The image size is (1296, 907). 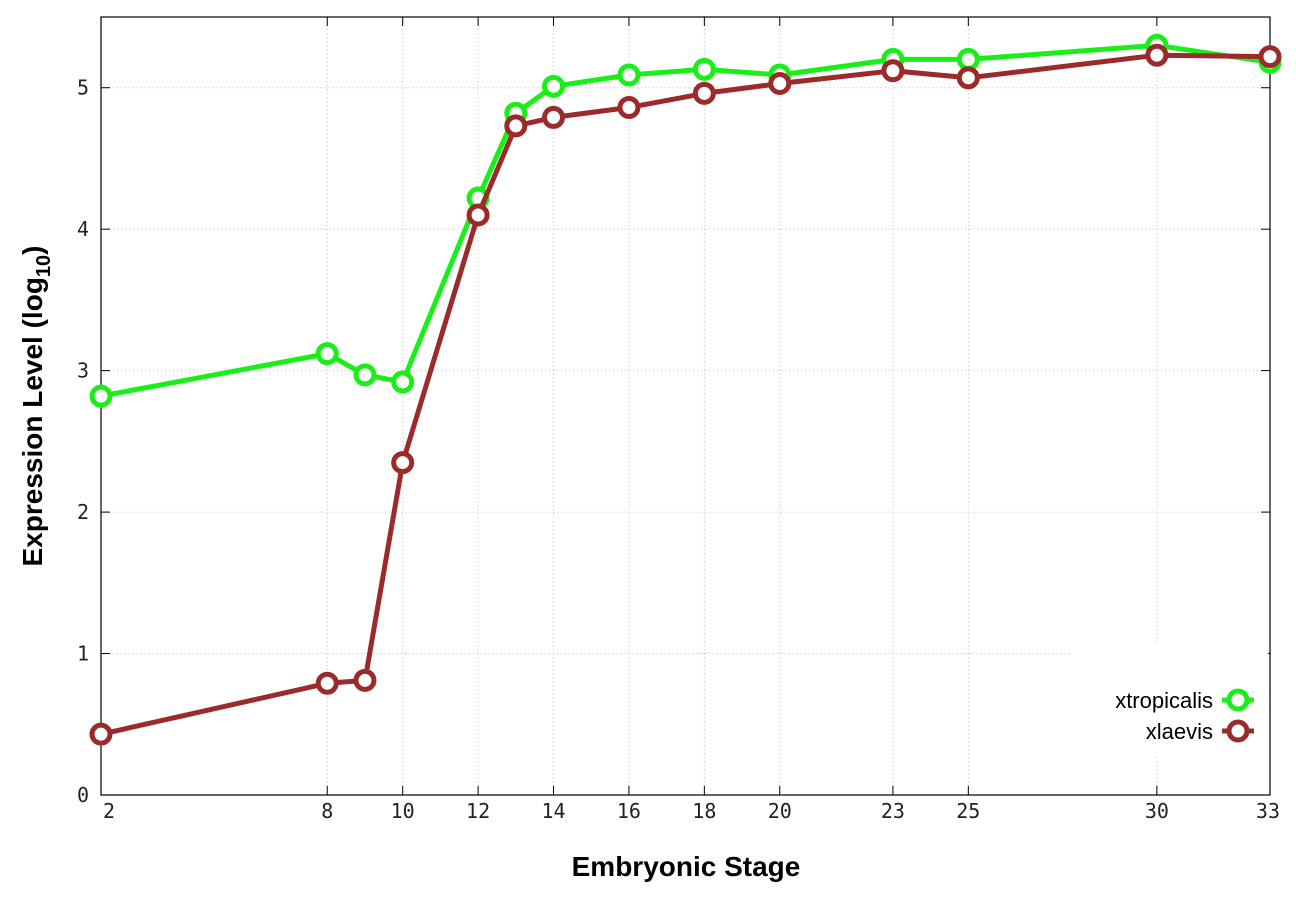 I want to click on x-axis-title: Embryonic Stage, so click(x=686, y=866).